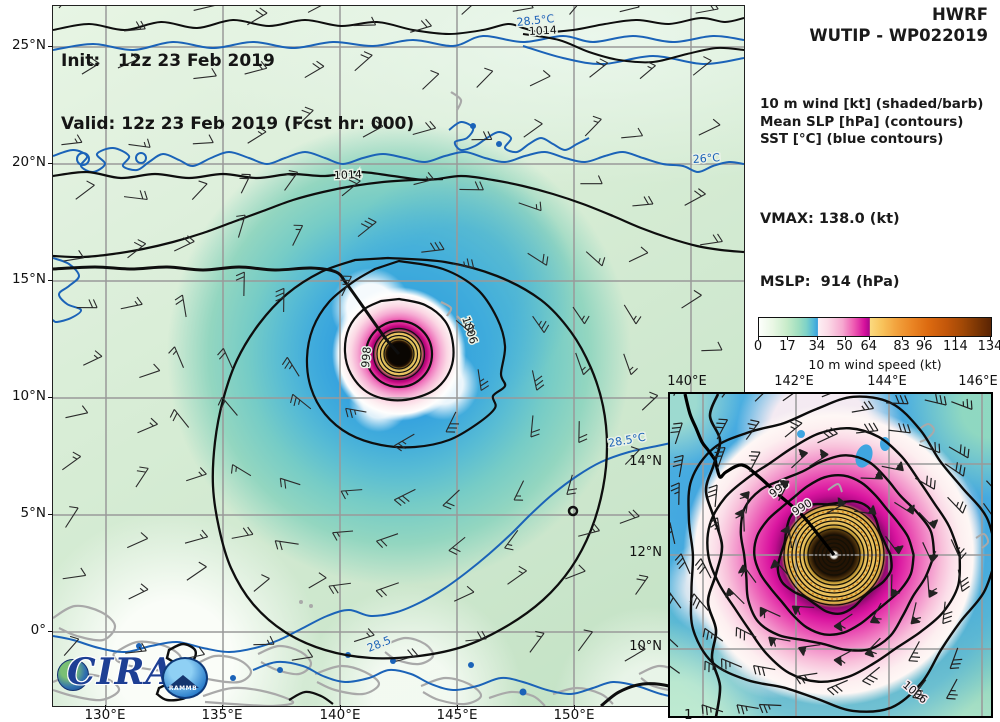 The height and width of the screenshot is (722, 1000). Describe the element at coordinates (183, 681) in the screenshot. I see `mountain-icon` at that location.